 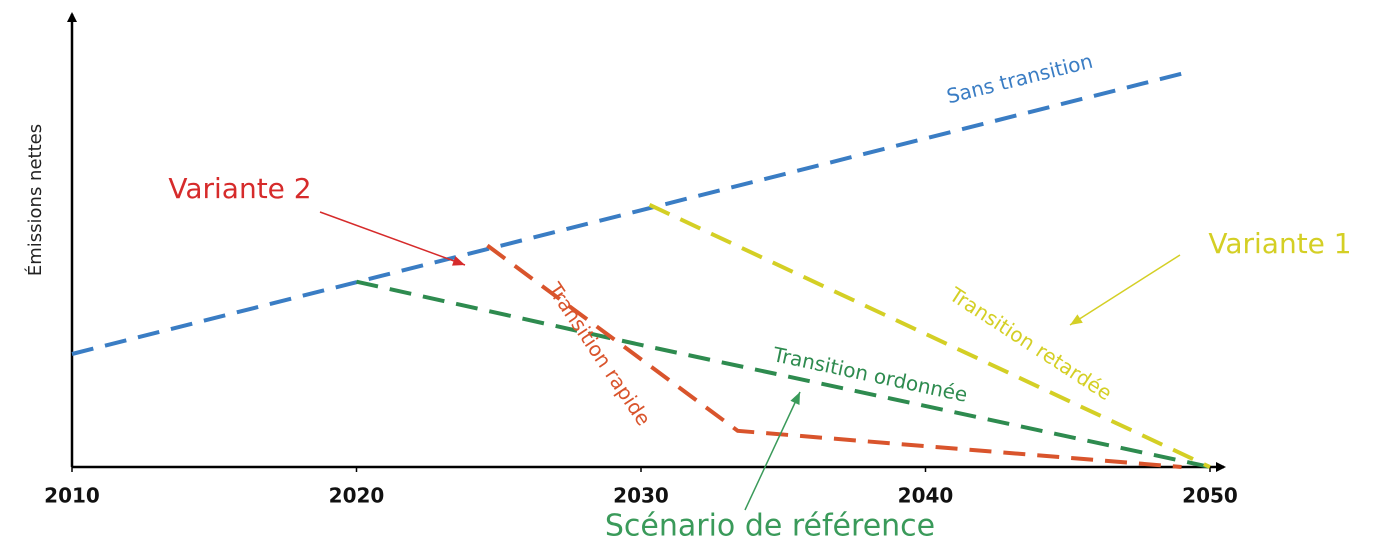 I want to click on x-tick-label: 2030, so click(x=641, y=496).